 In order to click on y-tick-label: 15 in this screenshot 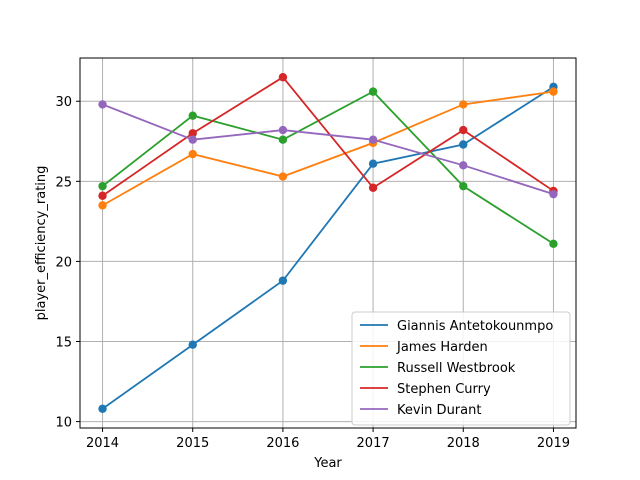, I will do `click(63, 343)`.